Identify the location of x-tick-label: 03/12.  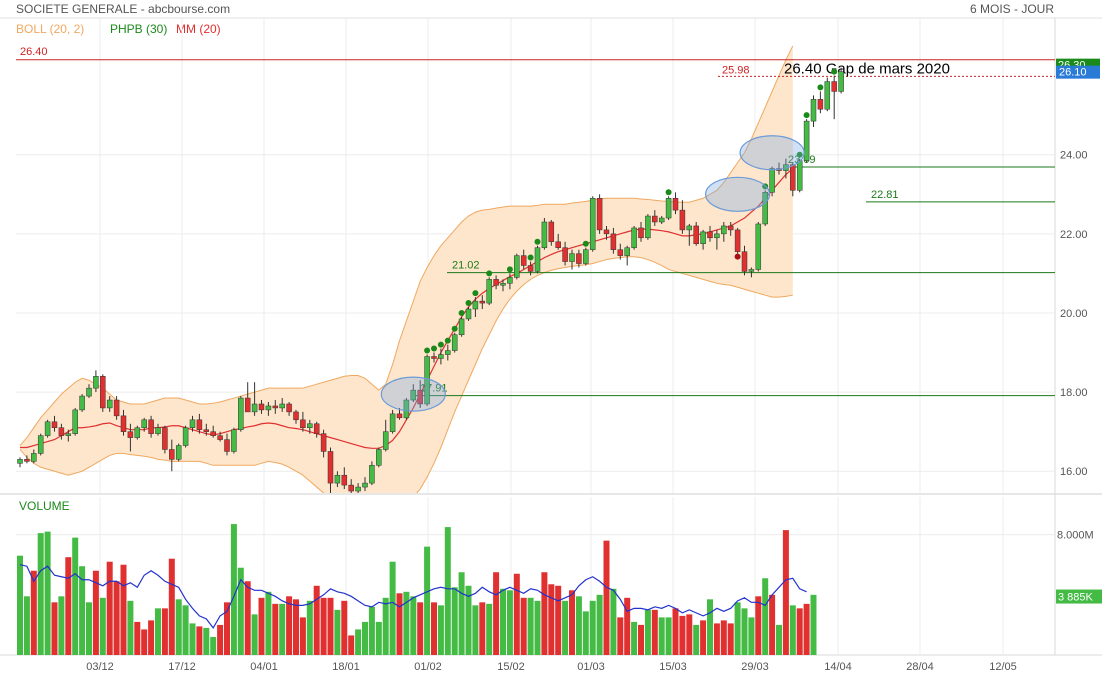
(100, 667).